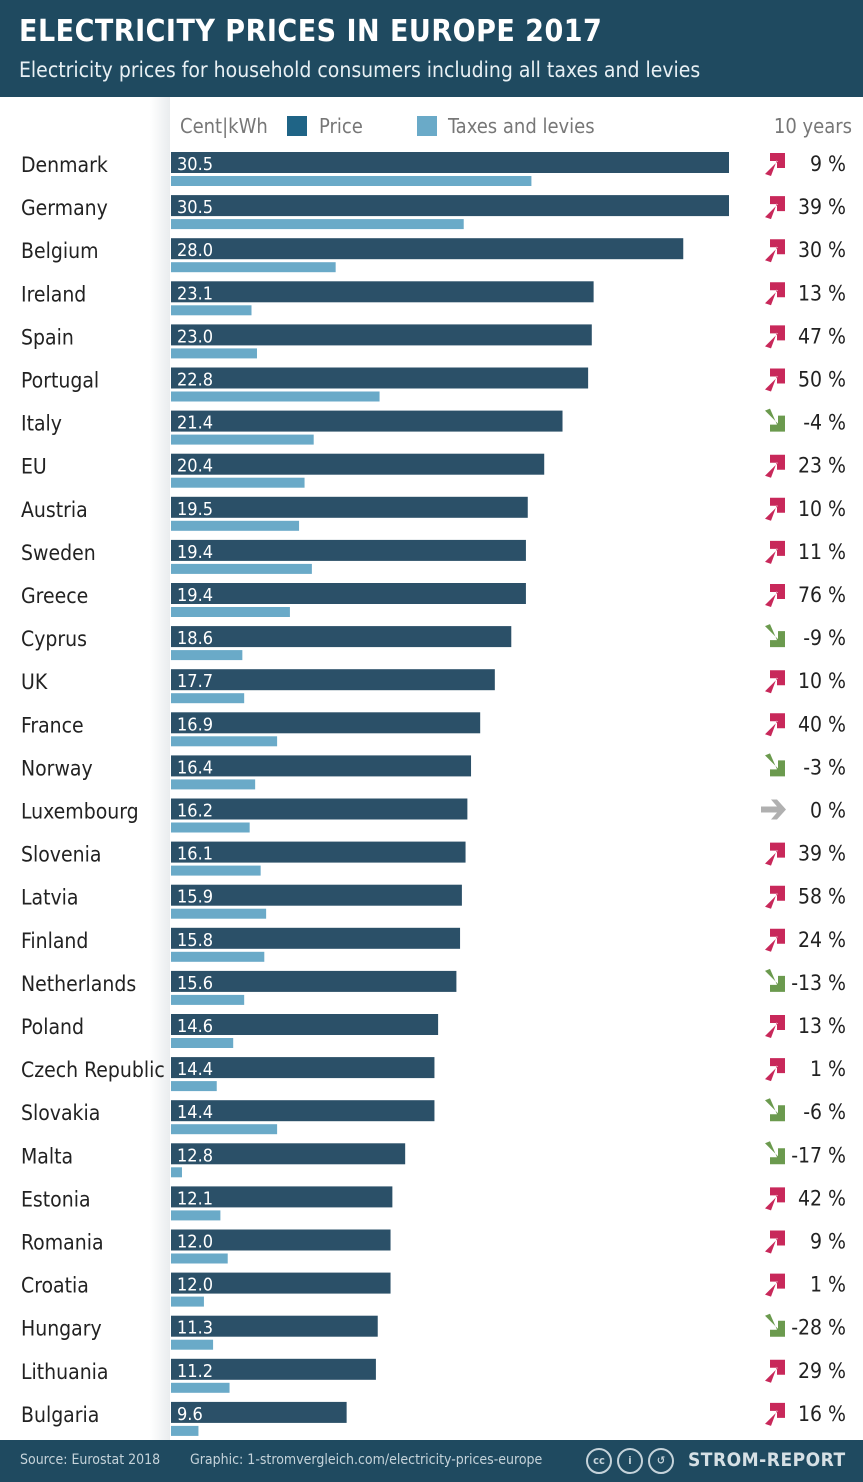  What do you see at coordinates (56, 1199) in the screenshot?
I see `category-label: Estonia` at bounding box center [56, 1199].